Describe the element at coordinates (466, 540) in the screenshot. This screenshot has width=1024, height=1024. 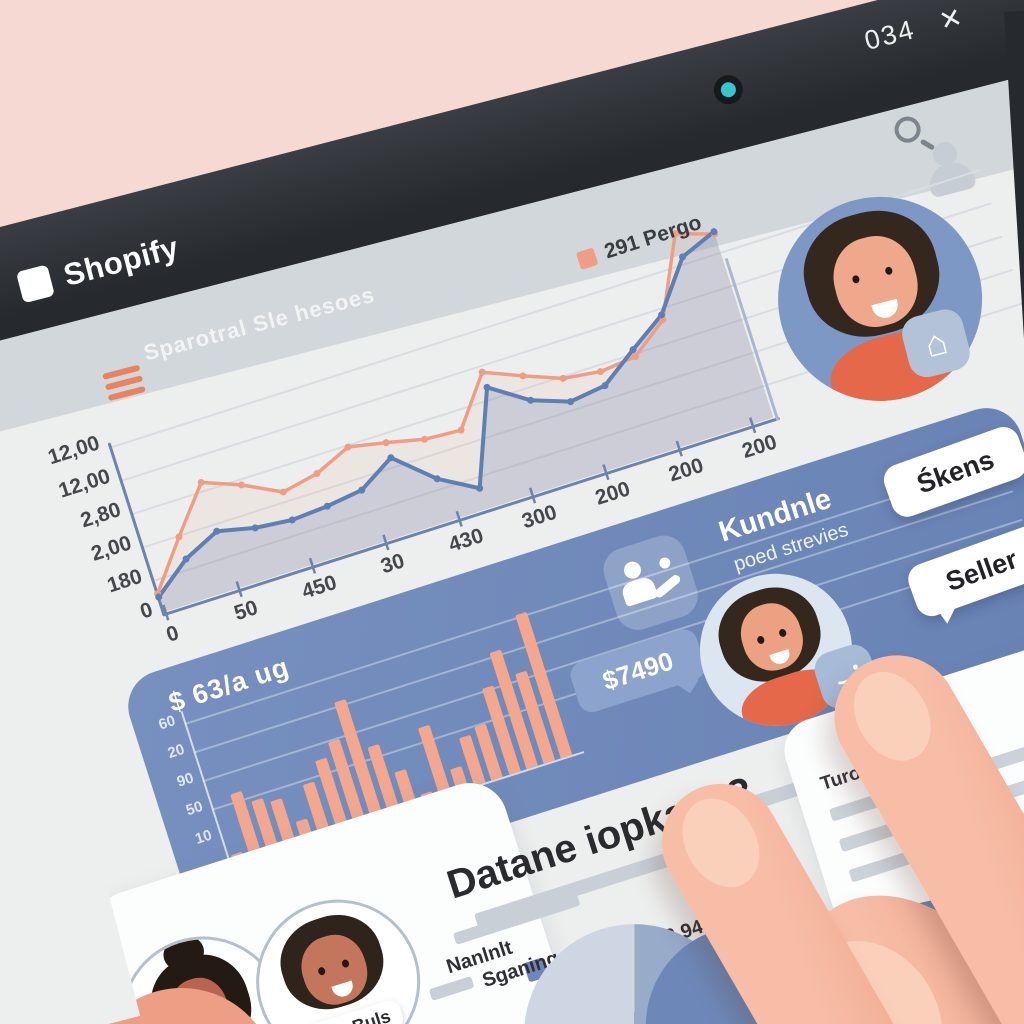
I see `x-tick: 430` at that location.